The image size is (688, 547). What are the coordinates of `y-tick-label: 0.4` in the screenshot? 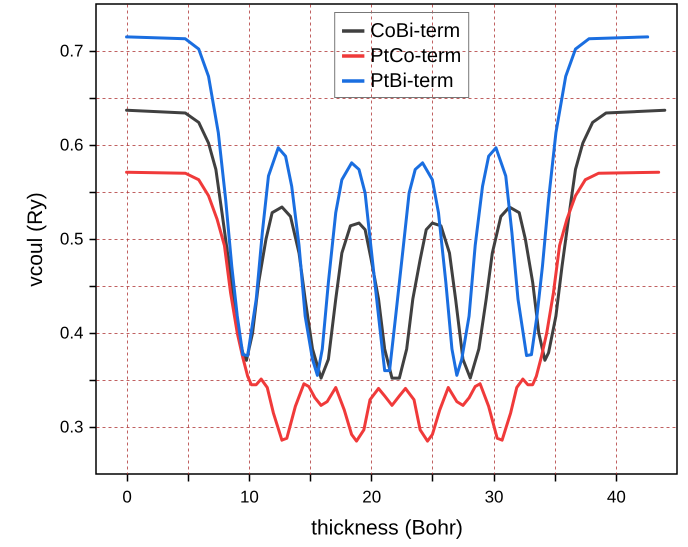 It's located at (72, 333).